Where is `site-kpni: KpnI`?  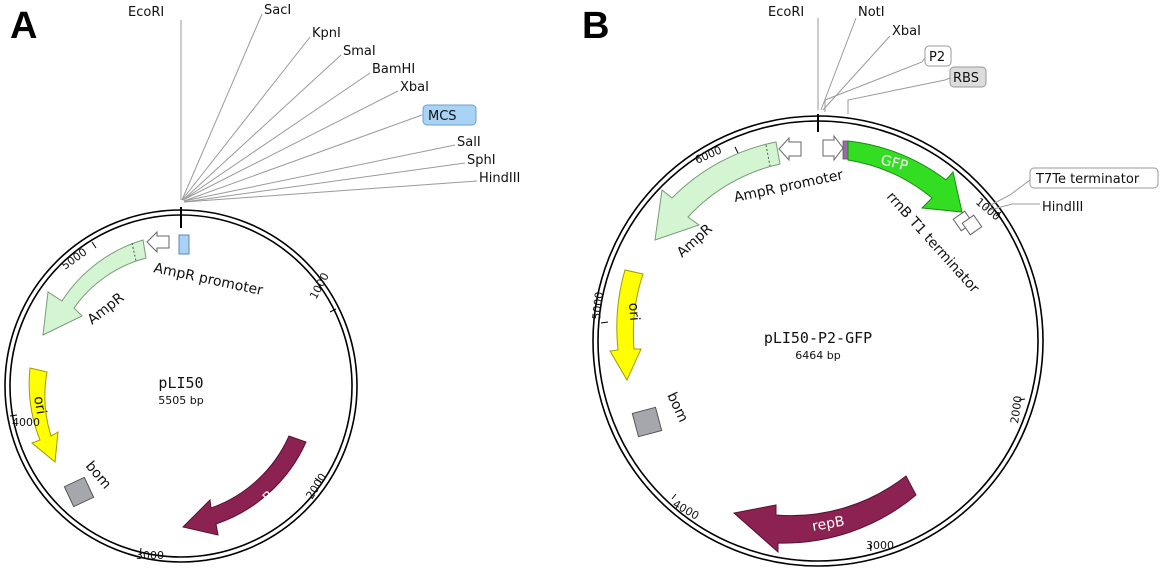
site-kpni: KpnI is located at coordinates (326, 33).